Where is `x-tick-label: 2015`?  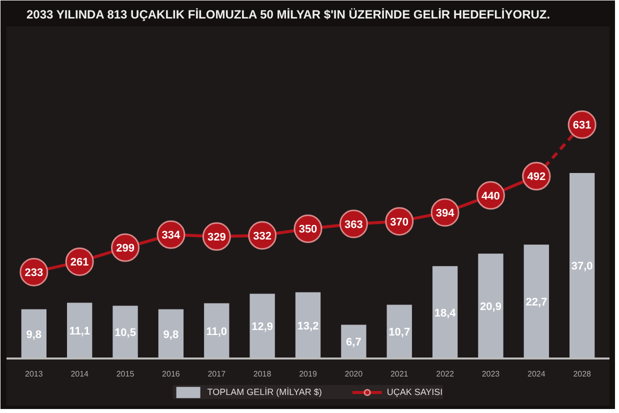 x-tick-label: 2015 is located at coordinates (125, 373).